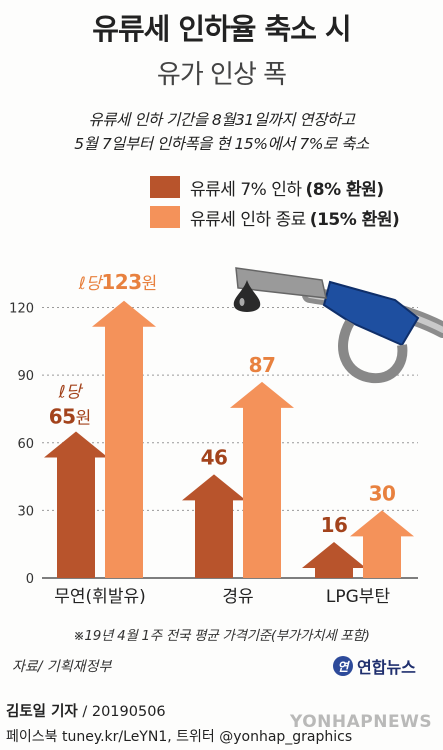 Image resolution: width=443 pixels, height=750 pixels. I want to click on unit-label-series1: ℓ당, so click(71, 393).